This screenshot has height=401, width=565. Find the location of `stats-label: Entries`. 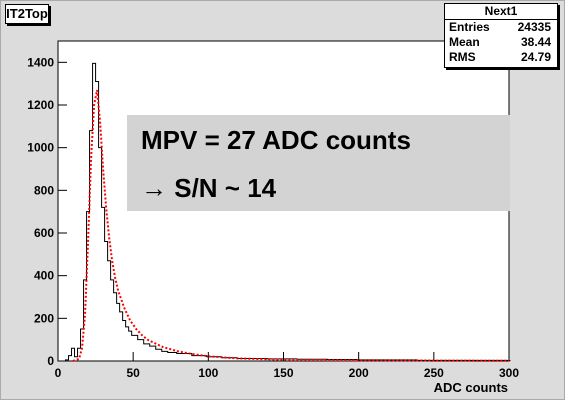

stats-label: Entries is located at coordinates (469, 27).